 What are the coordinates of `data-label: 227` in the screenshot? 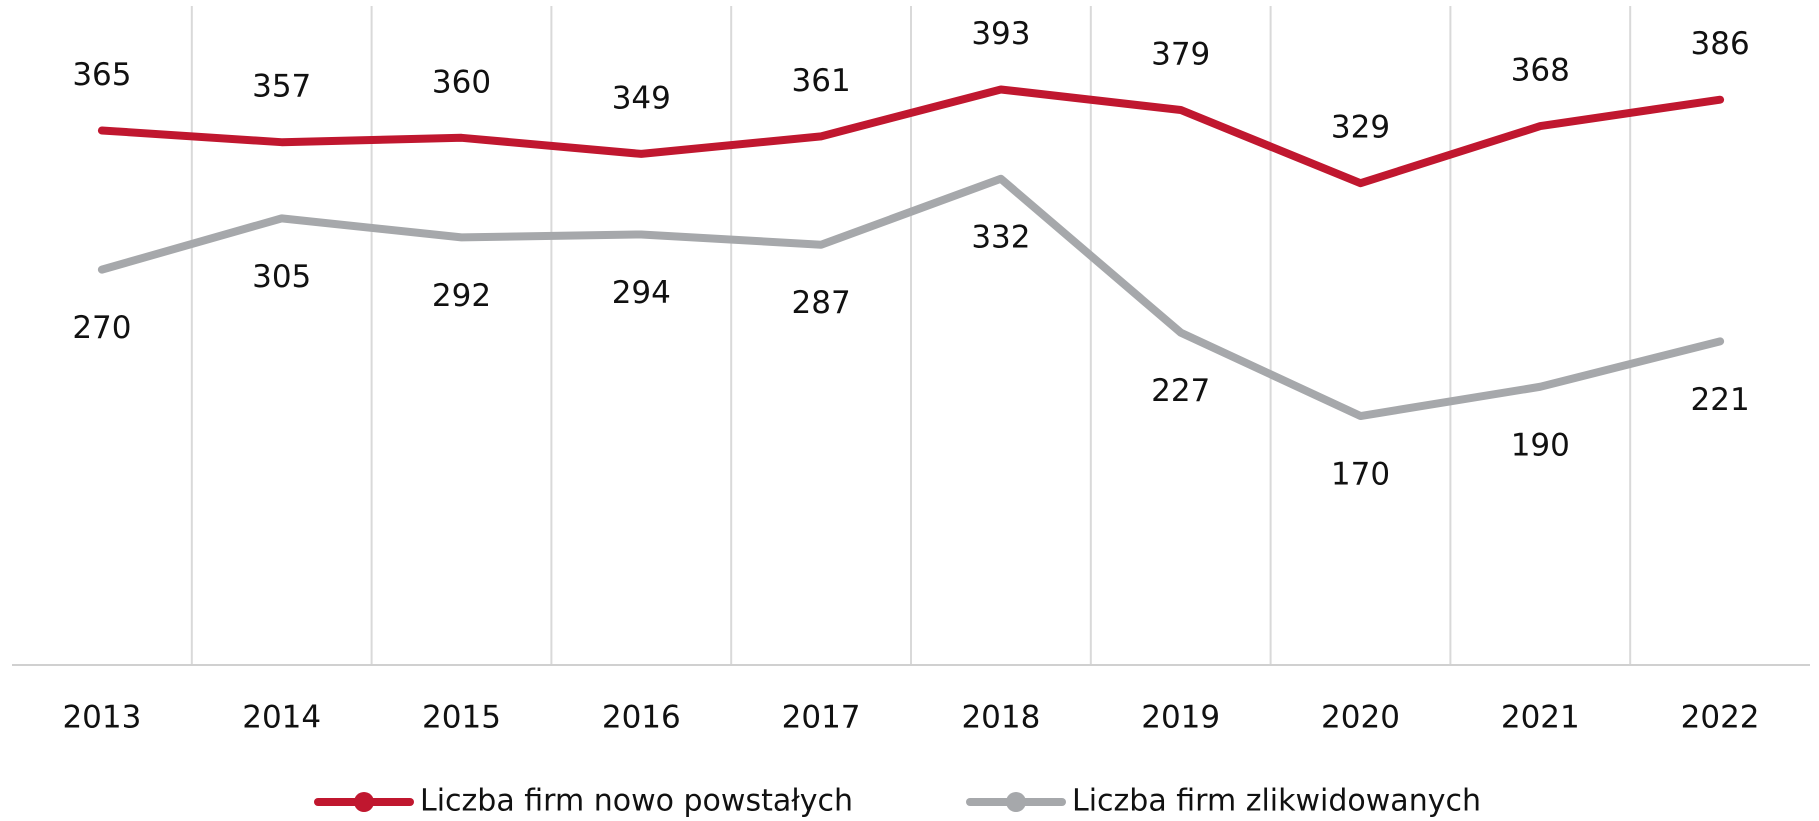 It's located at (1180, 391).